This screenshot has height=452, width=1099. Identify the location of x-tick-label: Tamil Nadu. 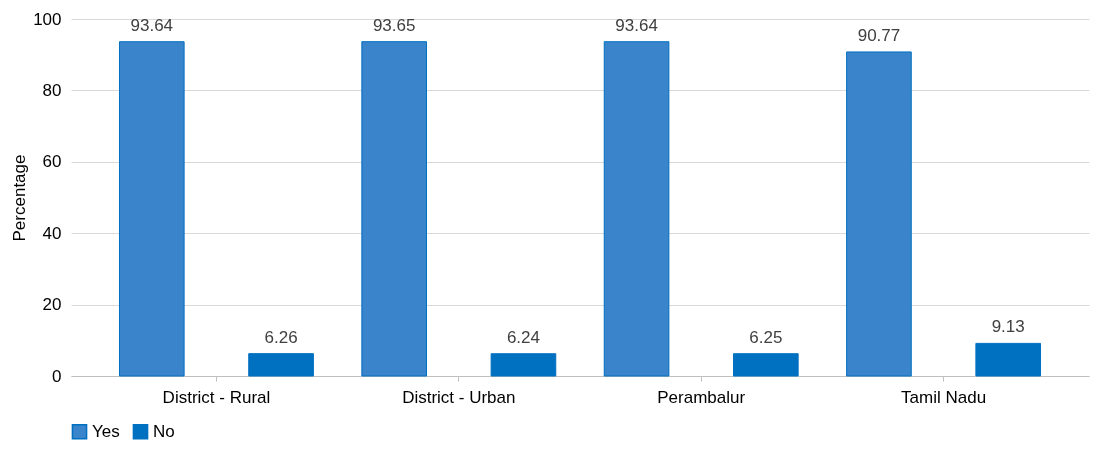
(944, 397).